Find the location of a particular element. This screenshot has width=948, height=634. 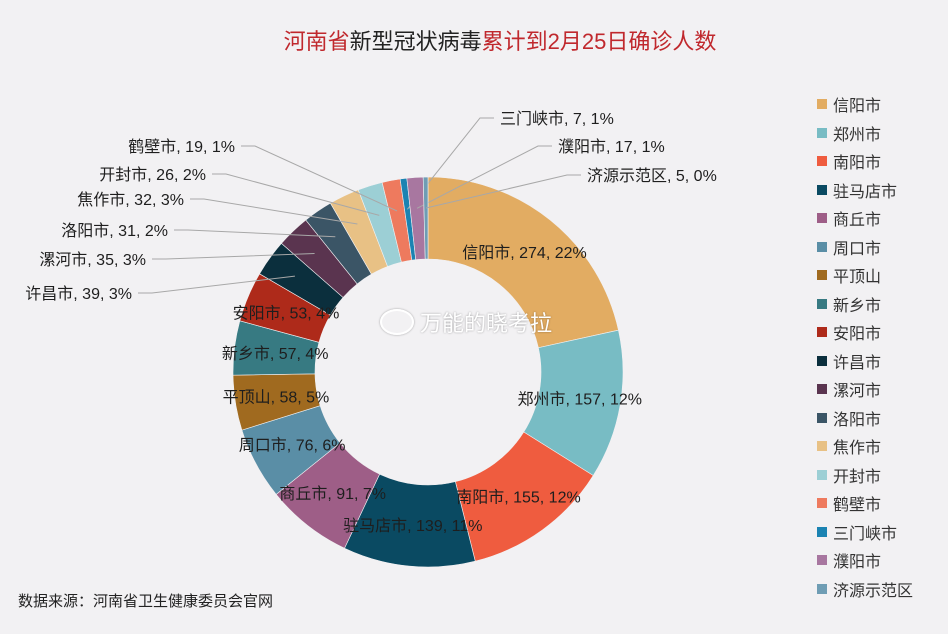

legend-item: 郑州市 is located at coordinates (865, 133).